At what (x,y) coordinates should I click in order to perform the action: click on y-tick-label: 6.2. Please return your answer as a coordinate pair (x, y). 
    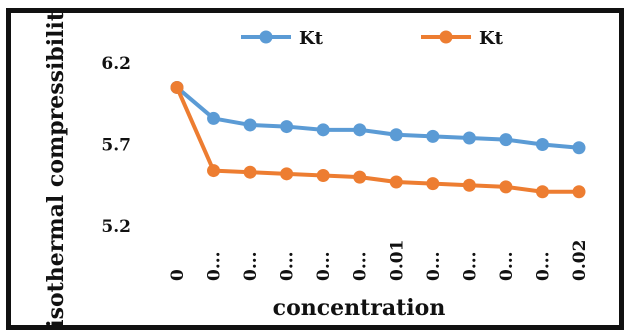
    Looking at the image, I should click on (116, 64).